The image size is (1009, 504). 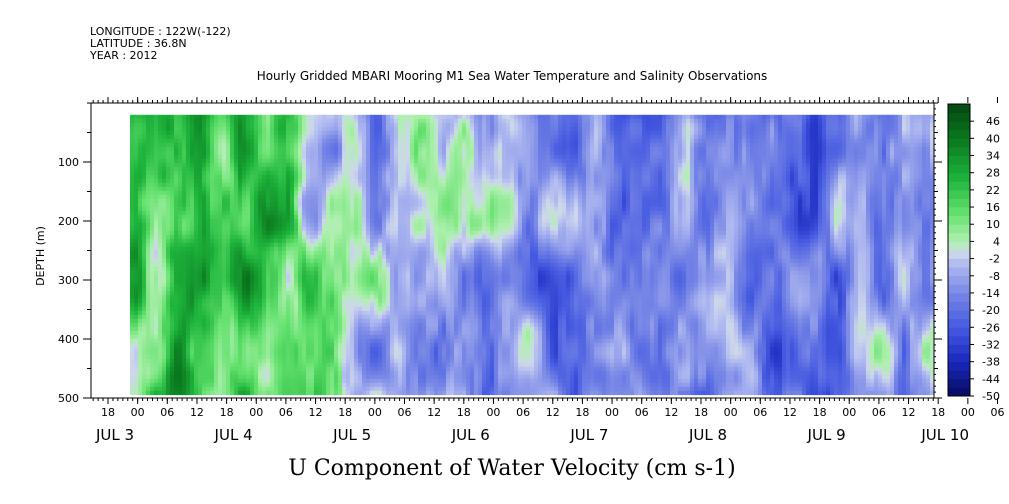 What do you see at coordinates (991, 310) in the screenshot?
I see `colorbar-label: -20` at bounding box center [991, 310].